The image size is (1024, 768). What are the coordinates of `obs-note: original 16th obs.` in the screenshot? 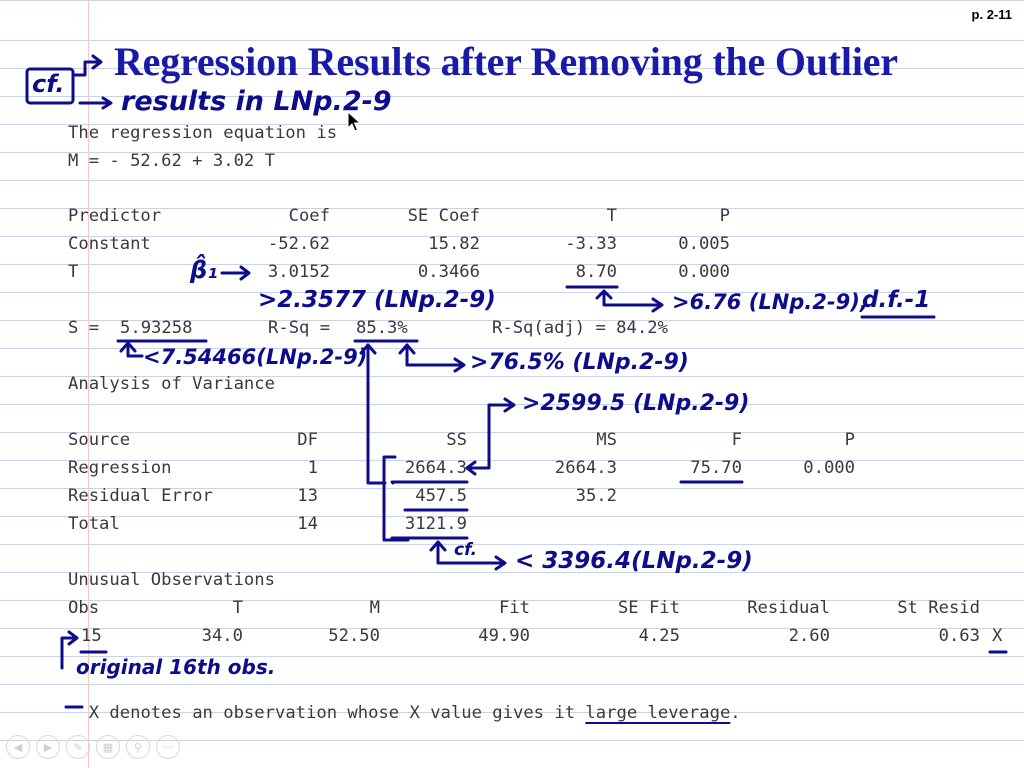 It's located at (176, 667).